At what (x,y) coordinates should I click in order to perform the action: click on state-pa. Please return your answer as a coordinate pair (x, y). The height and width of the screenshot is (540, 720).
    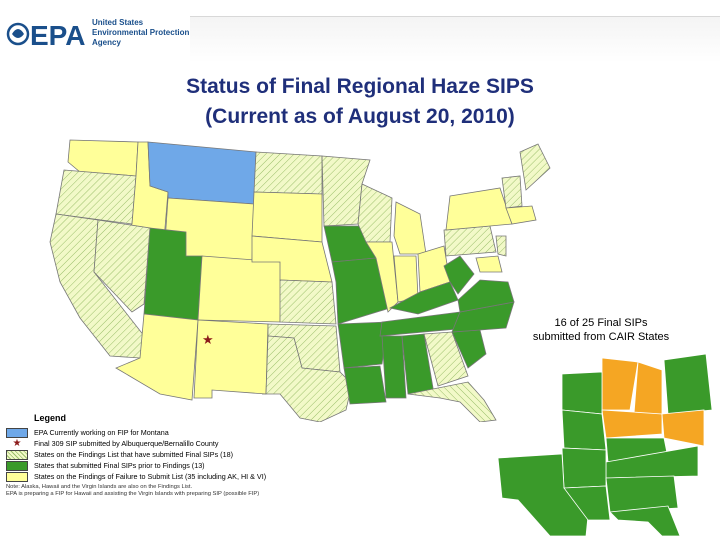
    Looking at the image, I should click on (470, 241).